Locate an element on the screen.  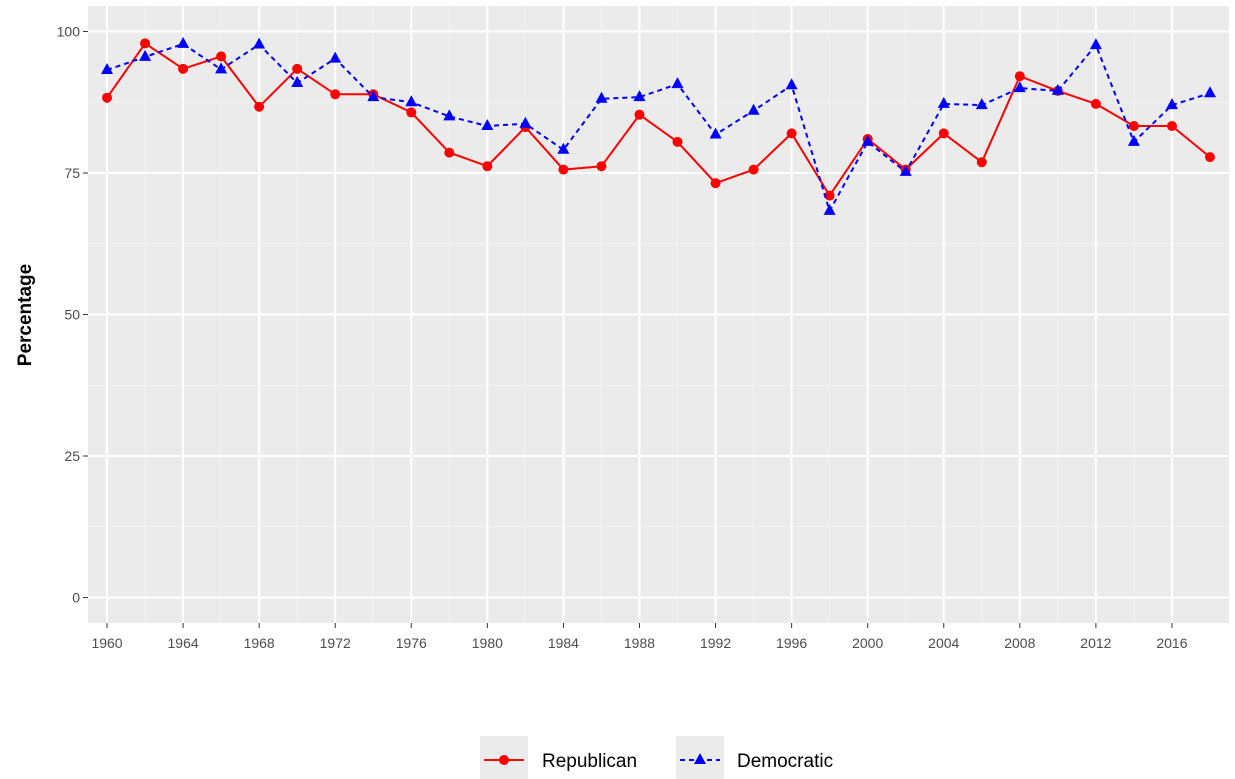
point-republican-1978 is located at coordinates (449, 152).